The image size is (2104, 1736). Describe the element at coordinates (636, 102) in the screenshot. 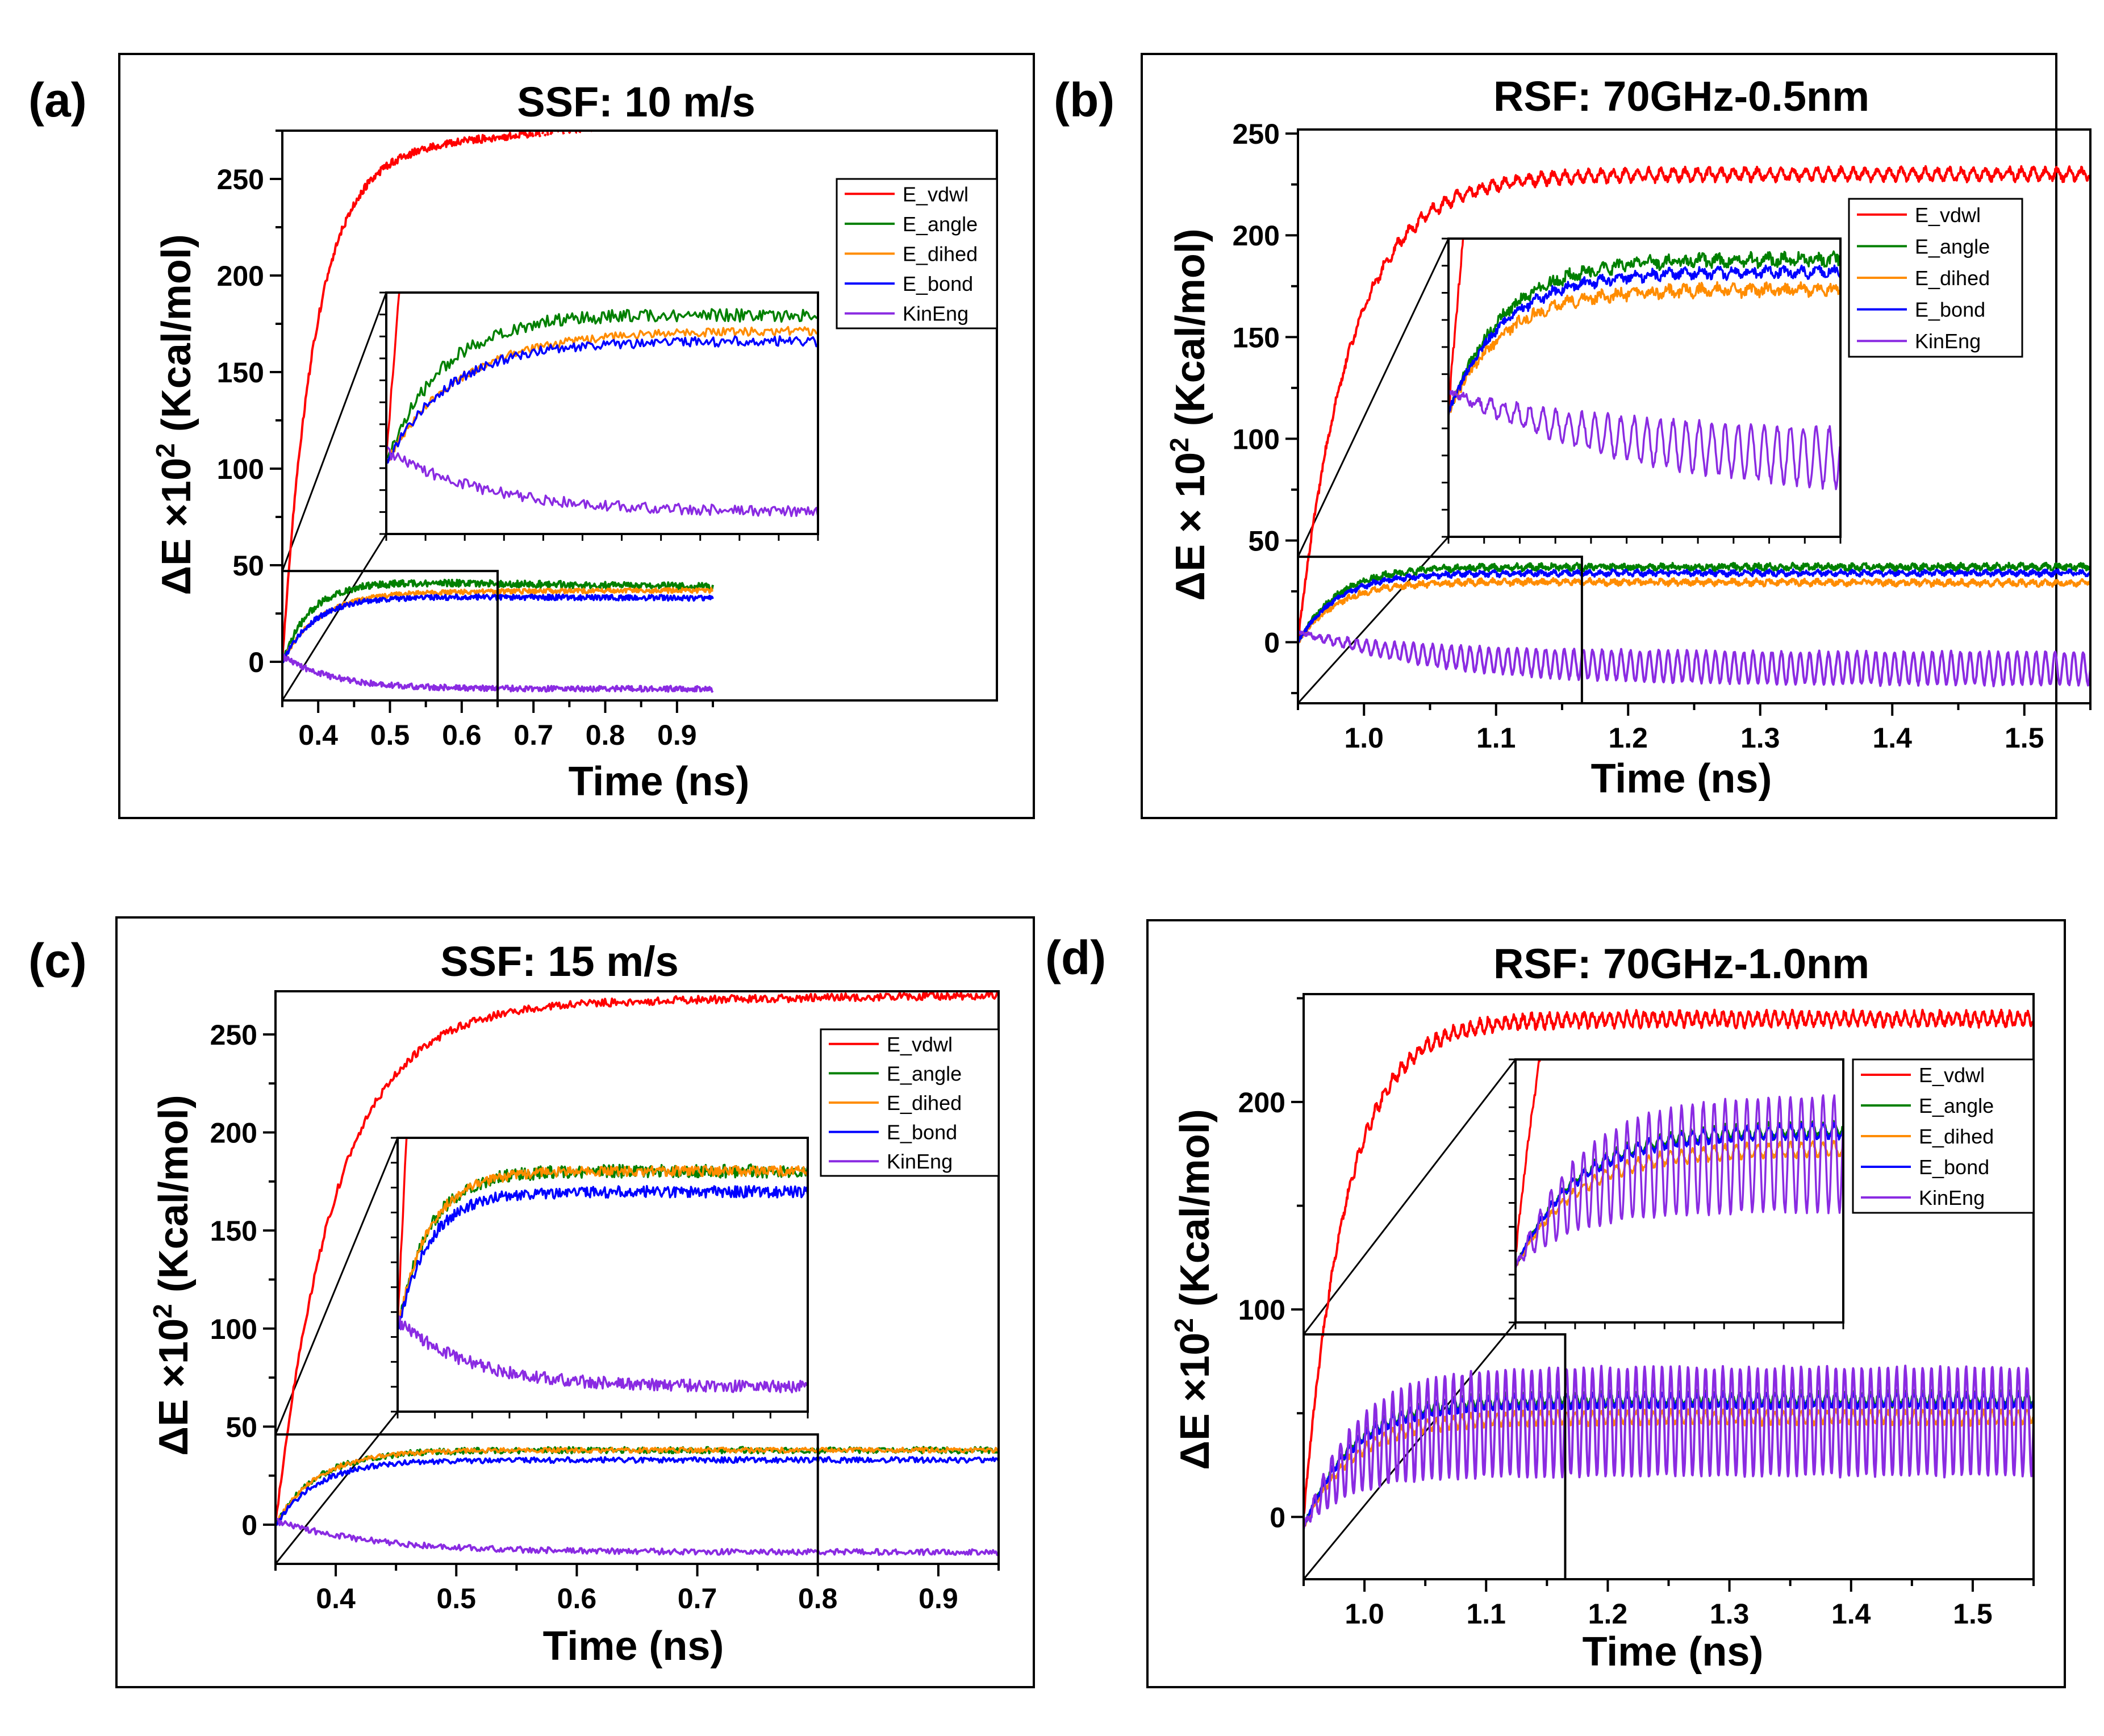

I see `panel-a-title: SSF: 10 m/s` at that location.